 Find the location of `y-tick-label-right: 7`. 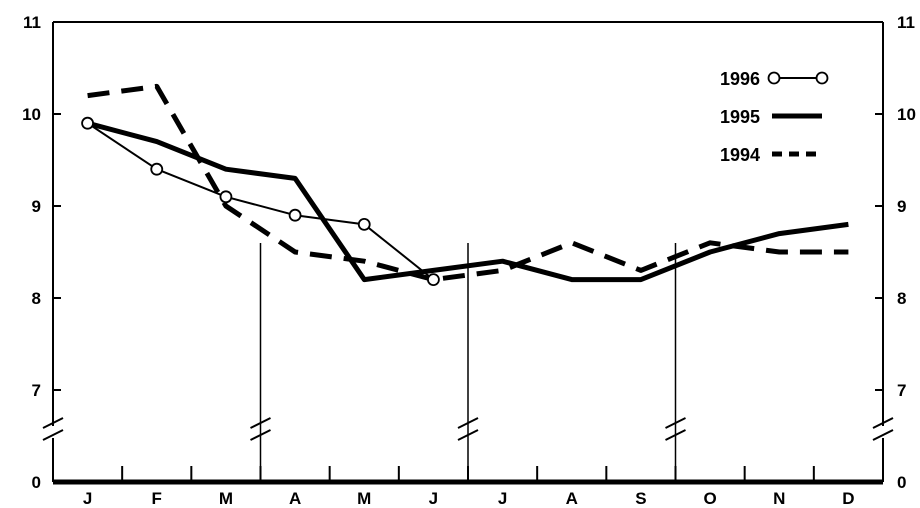

y-tick-label-right: 7 is located at coordinates (901, 390).